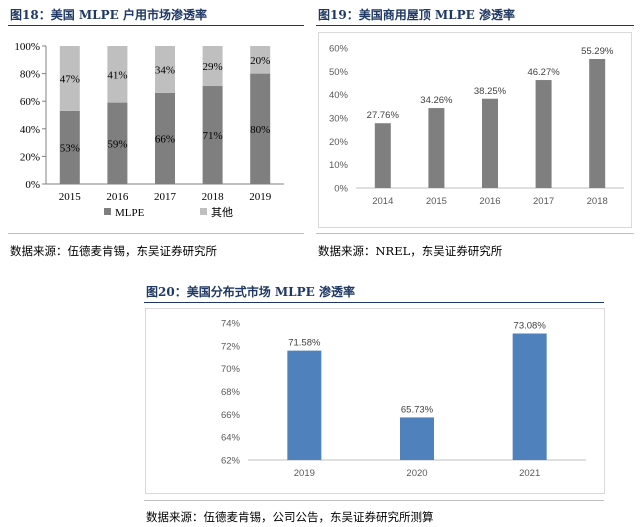  I want to click on y-tick-label: 66%, so click(231, 415).